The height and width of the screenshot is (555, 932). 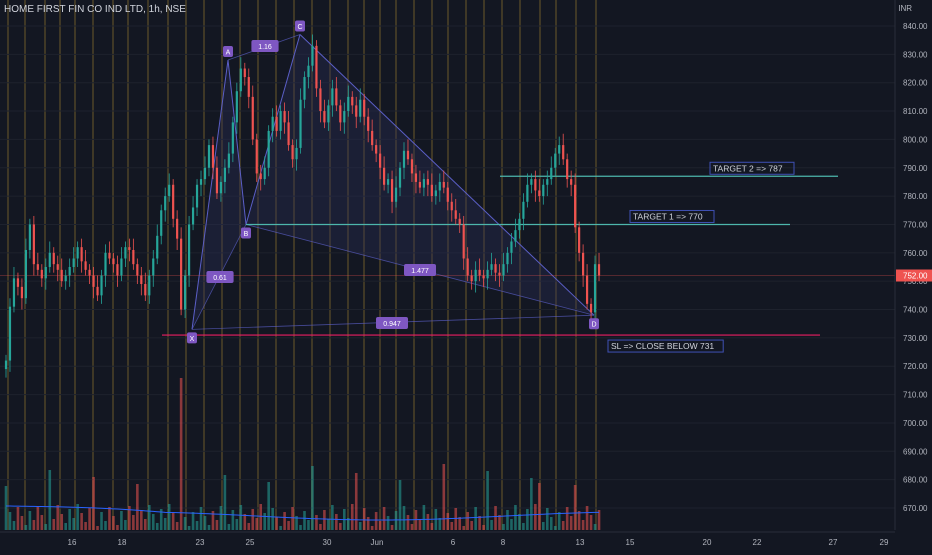 I want to click on y-tick-label: 730.00, so click(x=915, y=338).